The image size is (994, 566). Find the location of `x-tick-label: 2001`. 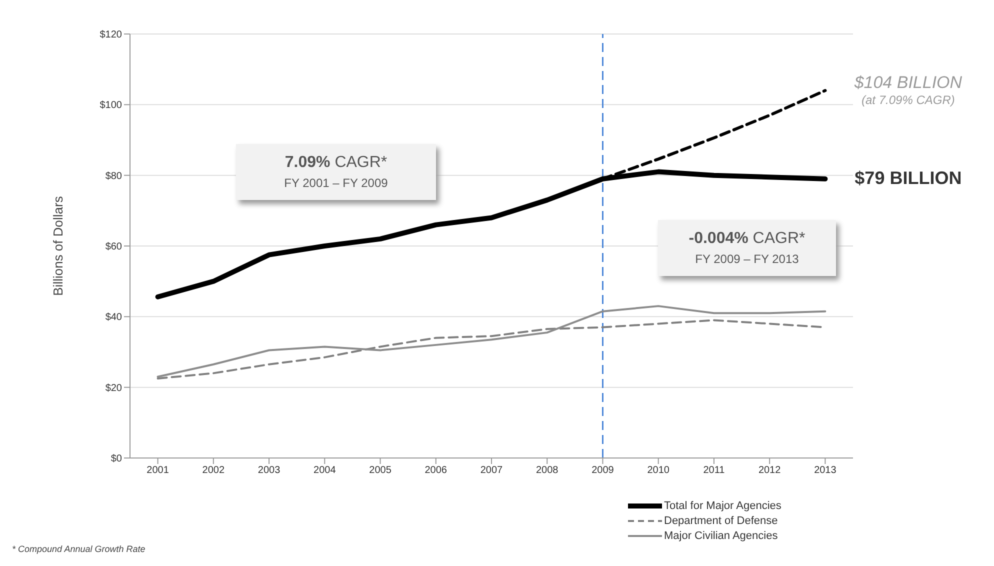

x-tick-label: 2001 is located at coordinates (158, 470).